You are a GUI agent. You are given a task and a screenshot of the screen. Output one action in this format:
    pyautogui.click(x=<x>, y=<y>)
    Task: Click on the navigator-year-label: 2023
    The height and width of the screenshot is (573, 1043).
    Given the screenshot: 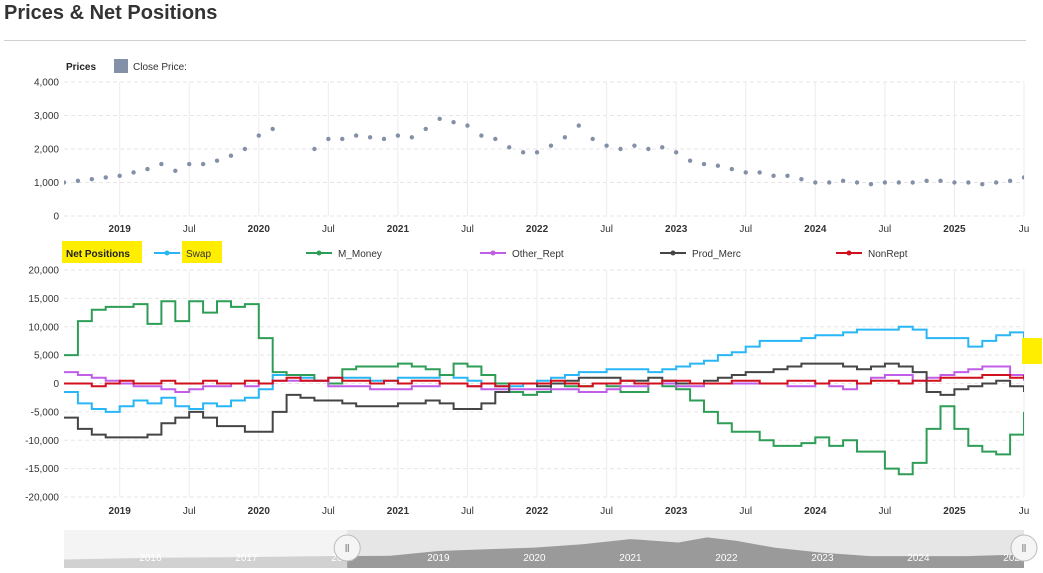 What is the action you would take?
    pyautogui.click(x=822, y=558)
    